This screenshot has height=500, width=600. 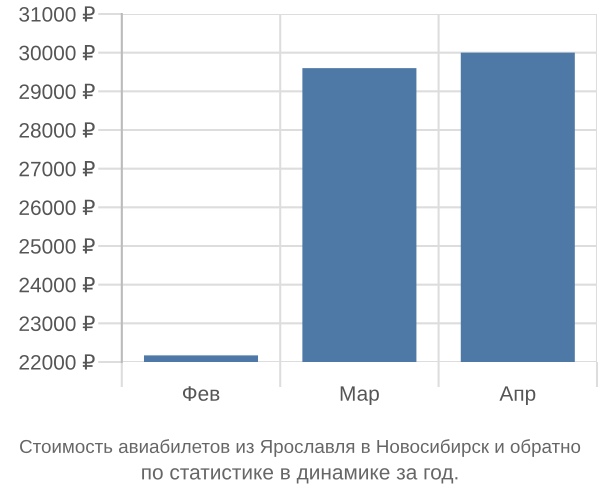 I want to click on x-tick-label: Фев, so click(x=201, y=393).